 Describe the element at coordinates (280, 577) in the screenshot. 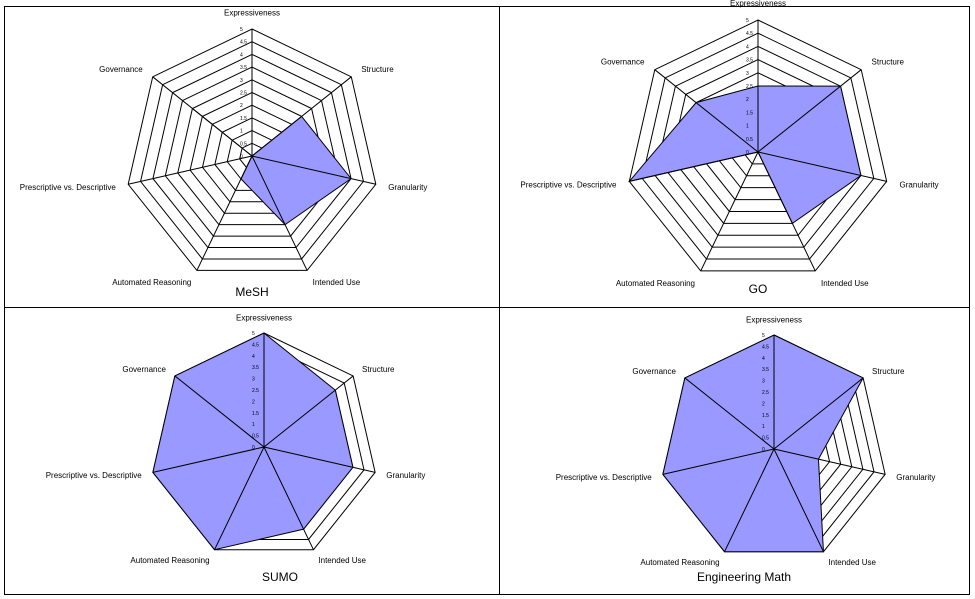

I see `chart-title: SUMO` at that location.